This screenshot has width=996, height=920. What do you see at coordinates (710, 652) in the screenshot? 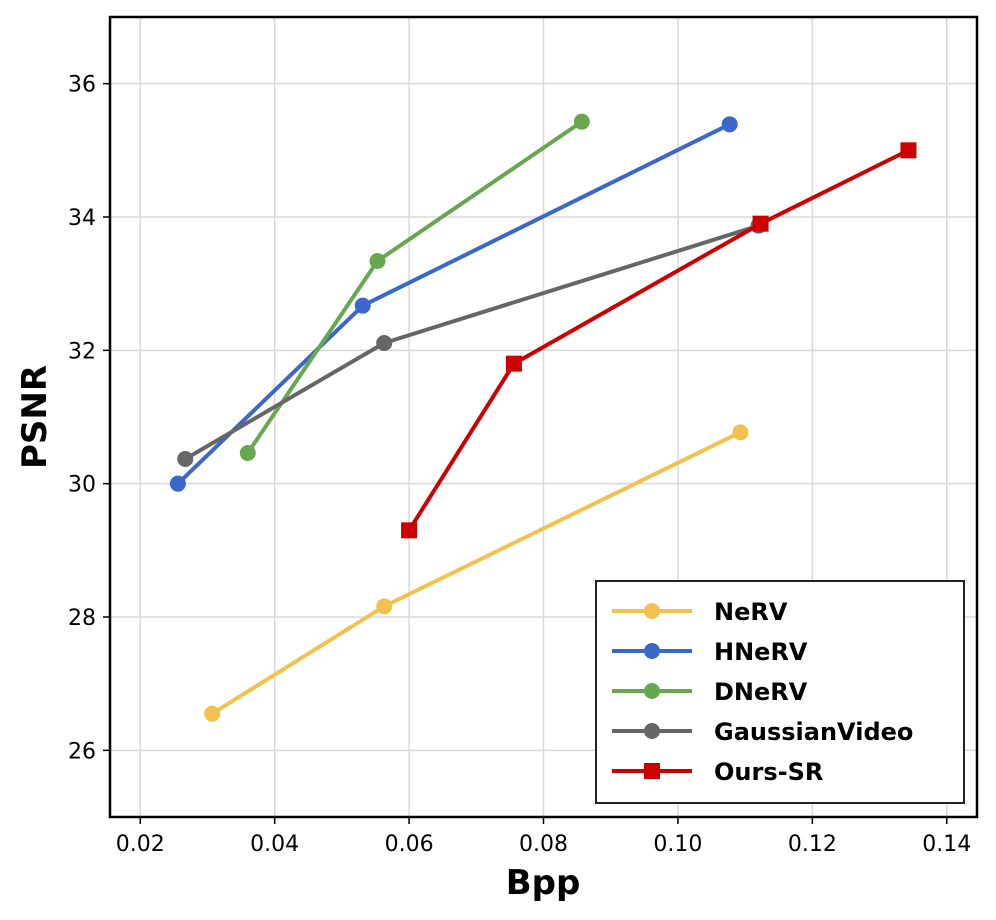
I see `legend-entry-hnerv: HNeRV` at bounding box center [710, 652].